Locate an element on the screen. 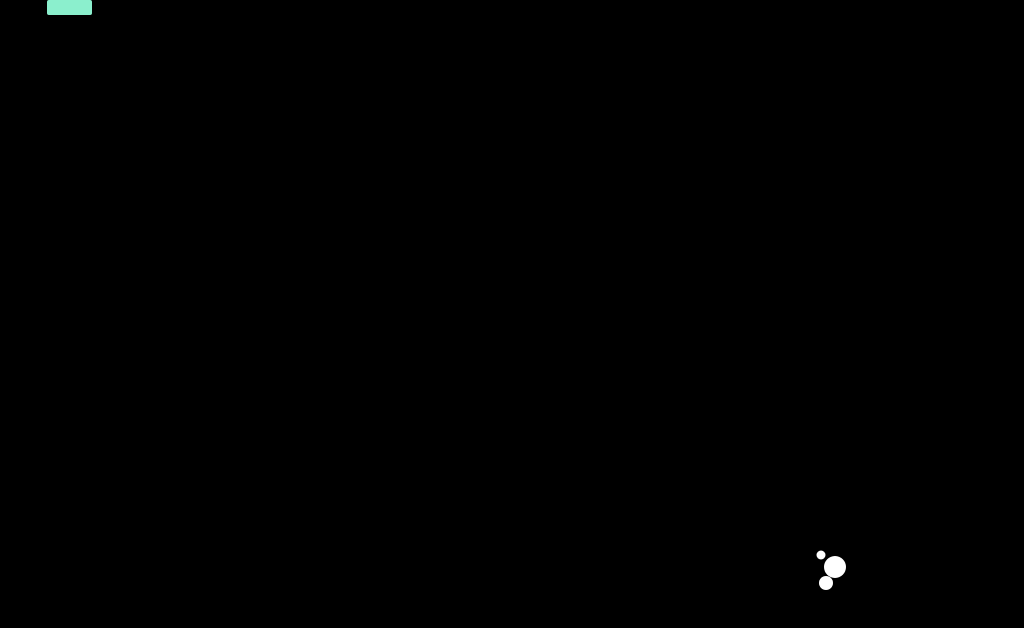 Image resolution: width=1024 pixels, height=628 pixels. brand-lockup is located at coordinates (908, 574).